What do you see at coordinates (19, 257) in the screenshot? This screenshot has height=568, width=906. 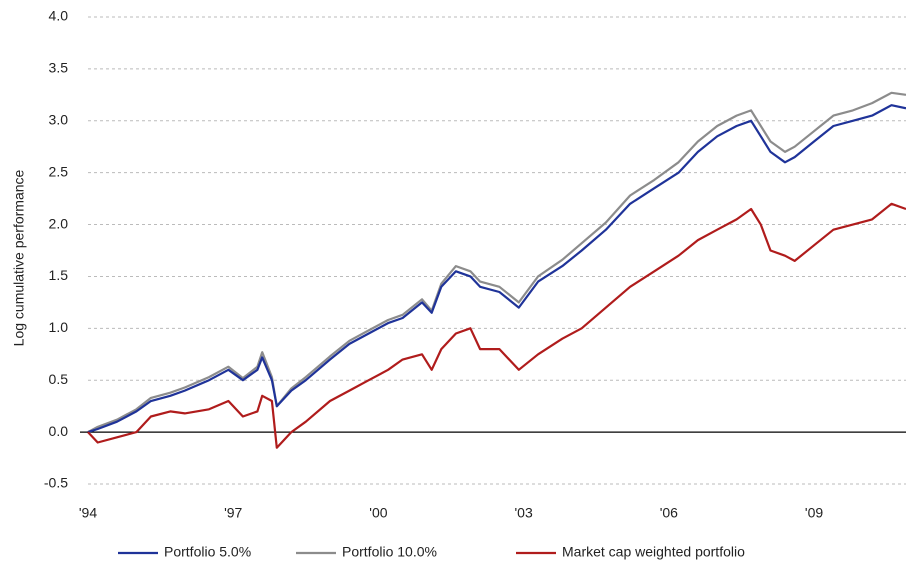 I see `y-axis-label: Log cumulative performance` at bounding box center [19, 257].